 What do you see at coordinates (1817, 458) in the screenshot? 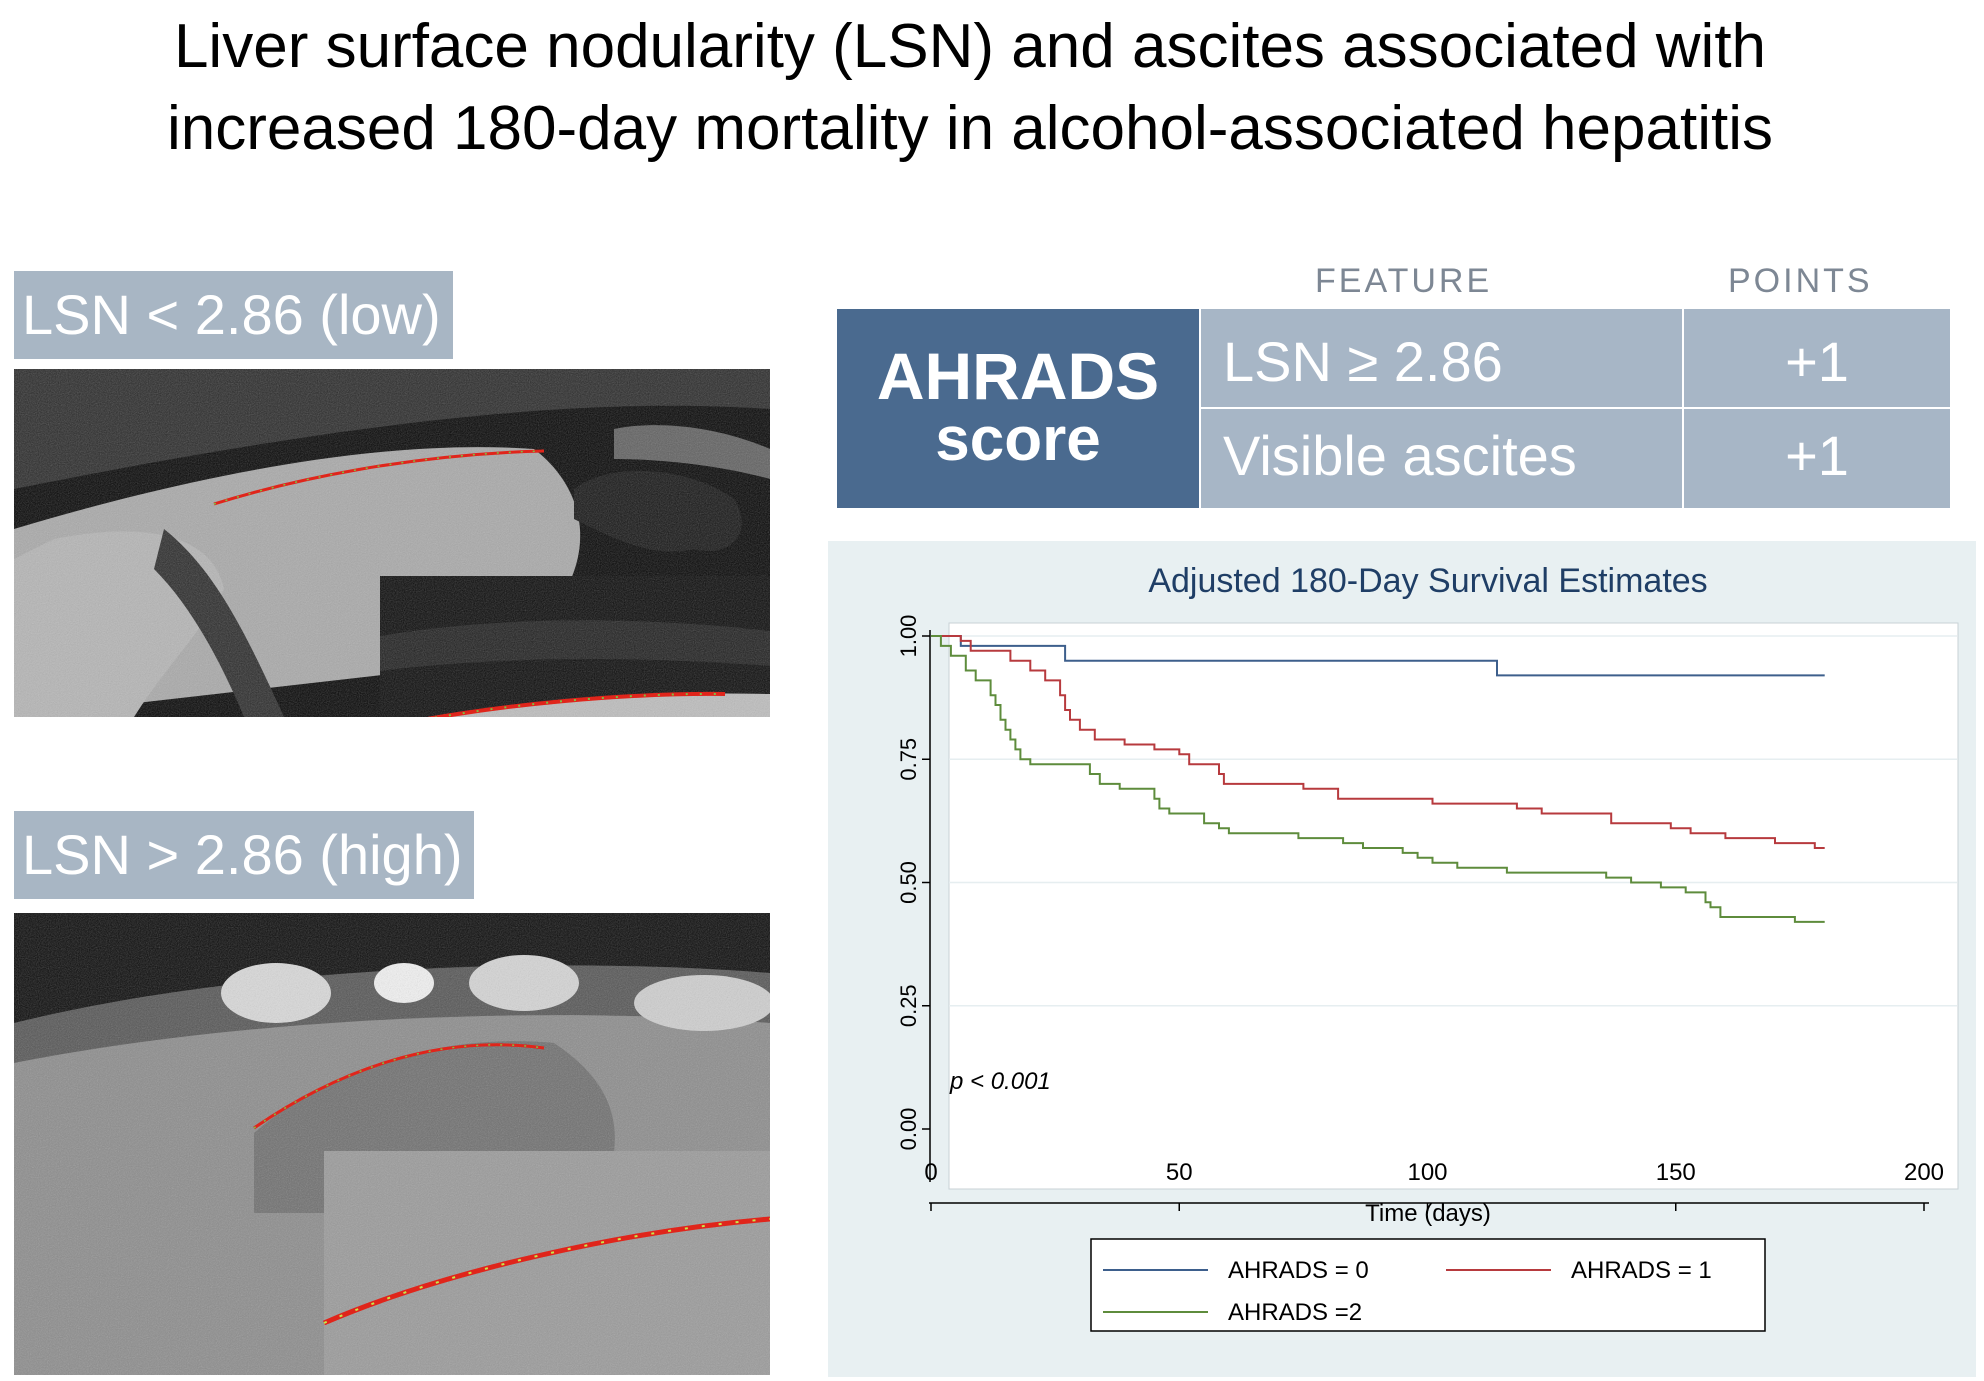
I see `points-cell-2: +1` at bounding box center [1817, 458].